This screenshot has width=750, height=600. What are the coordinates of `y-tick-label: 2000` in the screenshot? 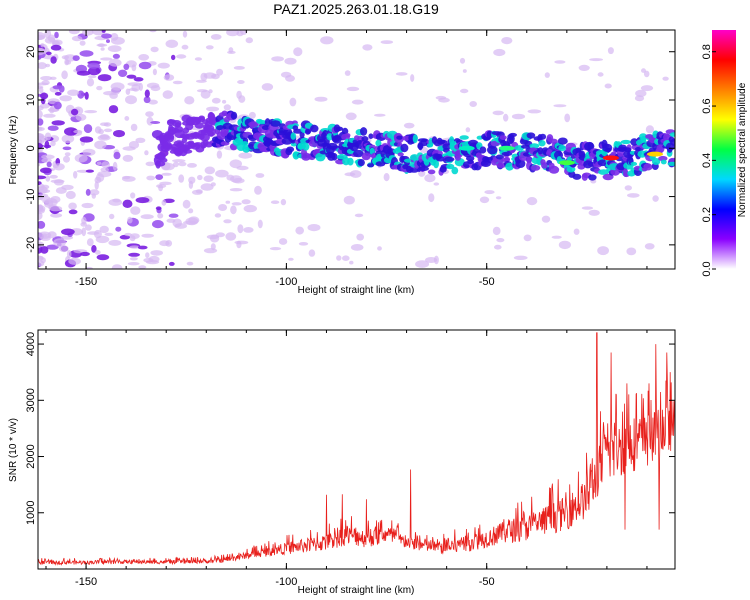 It's located at (31, 456).